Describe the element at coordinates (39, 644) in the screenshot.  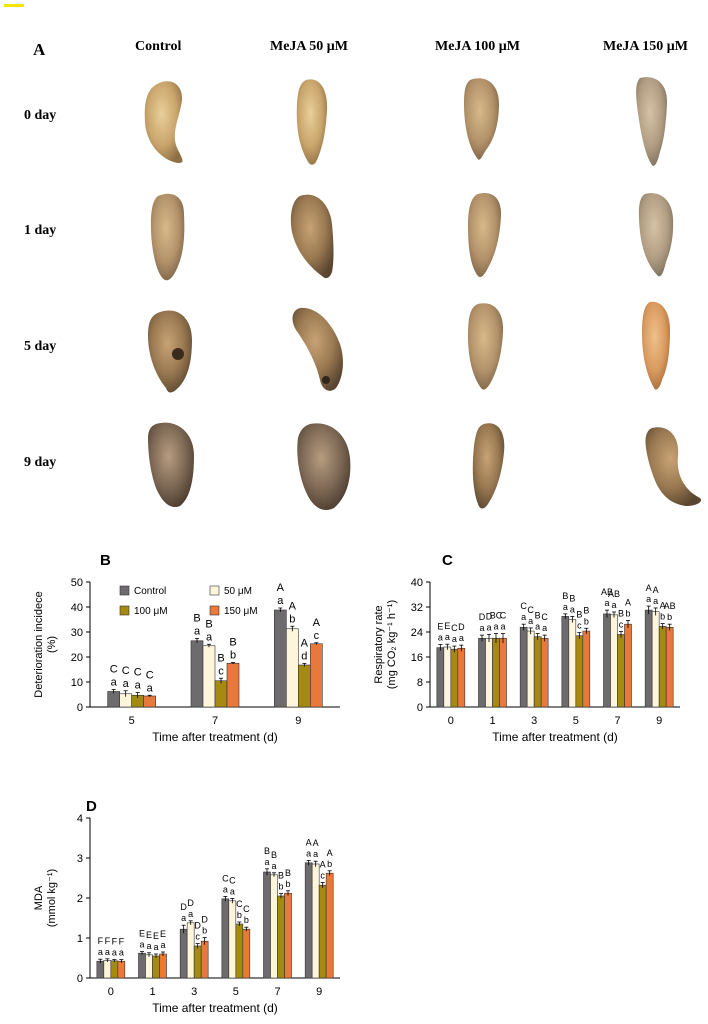
I see `y-axis-label: Deterioration incidece` at that location.